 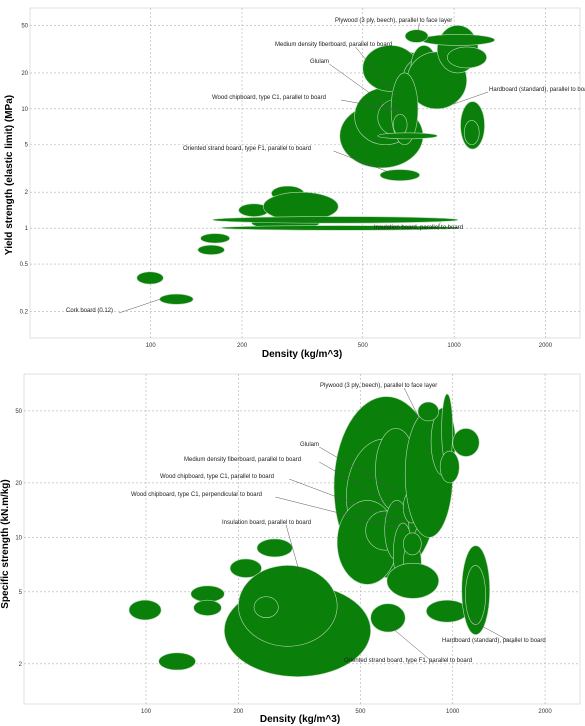 I want to click on y-tick-label: 0.5, so click(x=24, y=265).